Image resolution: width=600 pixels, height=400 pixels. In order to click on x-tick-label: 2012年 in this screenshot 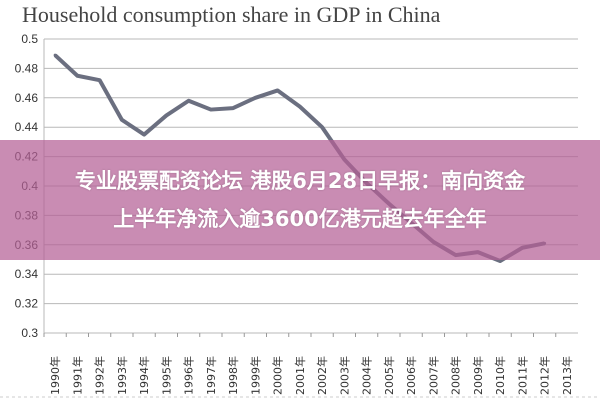, I will do `click(545, 375)`.